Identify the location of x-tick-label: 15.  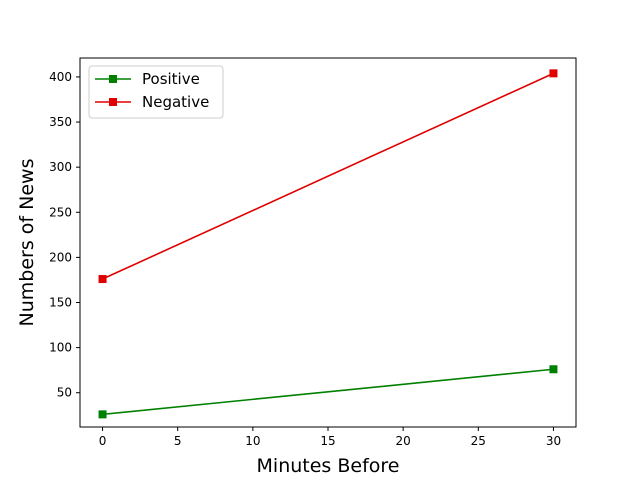
(327, 441).